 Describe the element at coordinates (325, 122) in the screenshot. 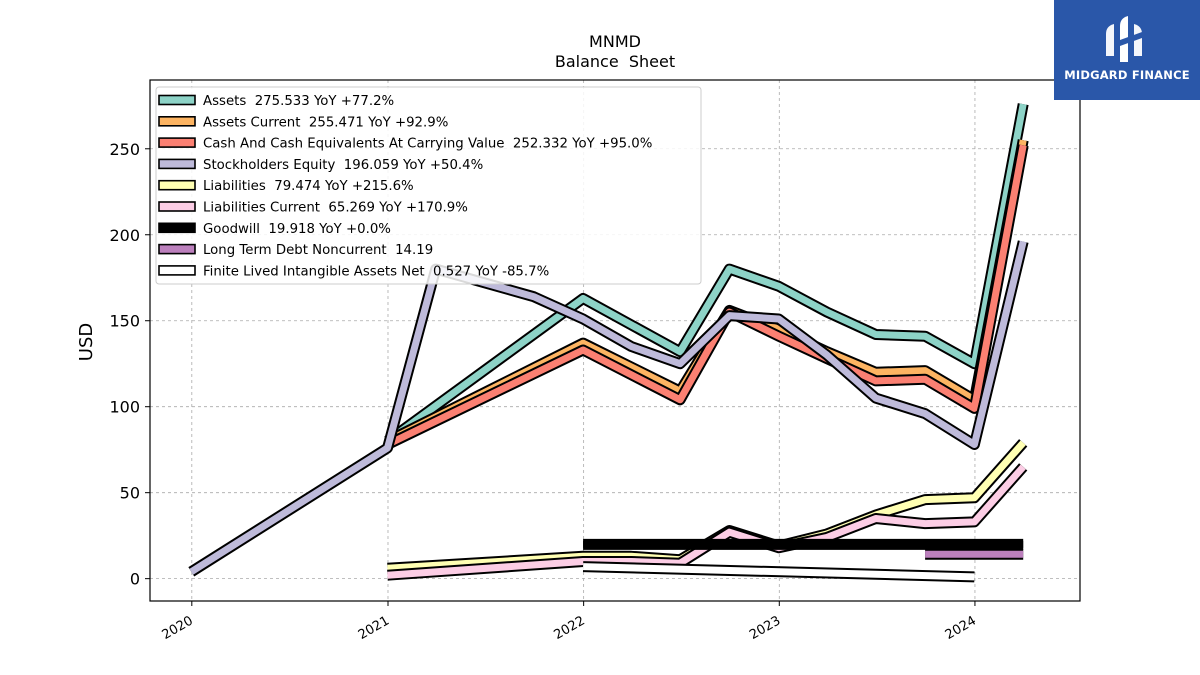

I see `legend-label-1: Assets Current 255.471 YoY +92.9%` at that location.